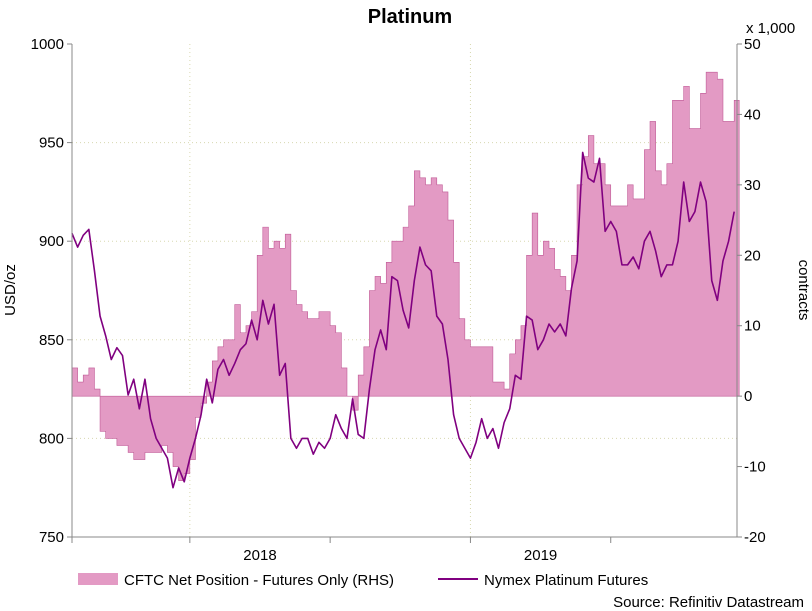 The height and width of the screenshot is (611, 812). Describe the element at coordinates (755, 537) in the screenshot. I see `right-tick-label: -20` at that location.